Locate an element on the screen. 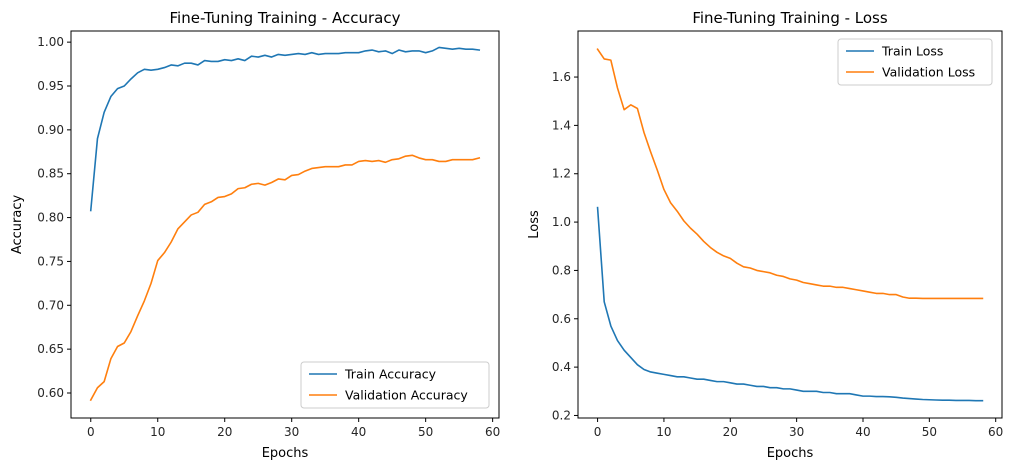  chart2-xtick-label: 0 is located at coordinates (598, 432).